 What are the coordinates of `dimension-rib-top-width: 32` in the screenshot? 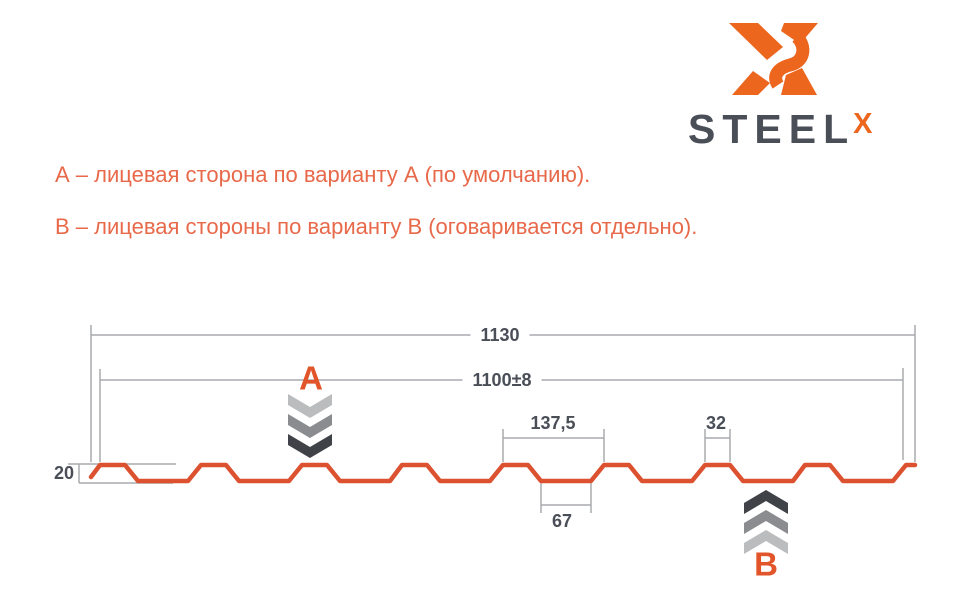 It's located at (716, 423).